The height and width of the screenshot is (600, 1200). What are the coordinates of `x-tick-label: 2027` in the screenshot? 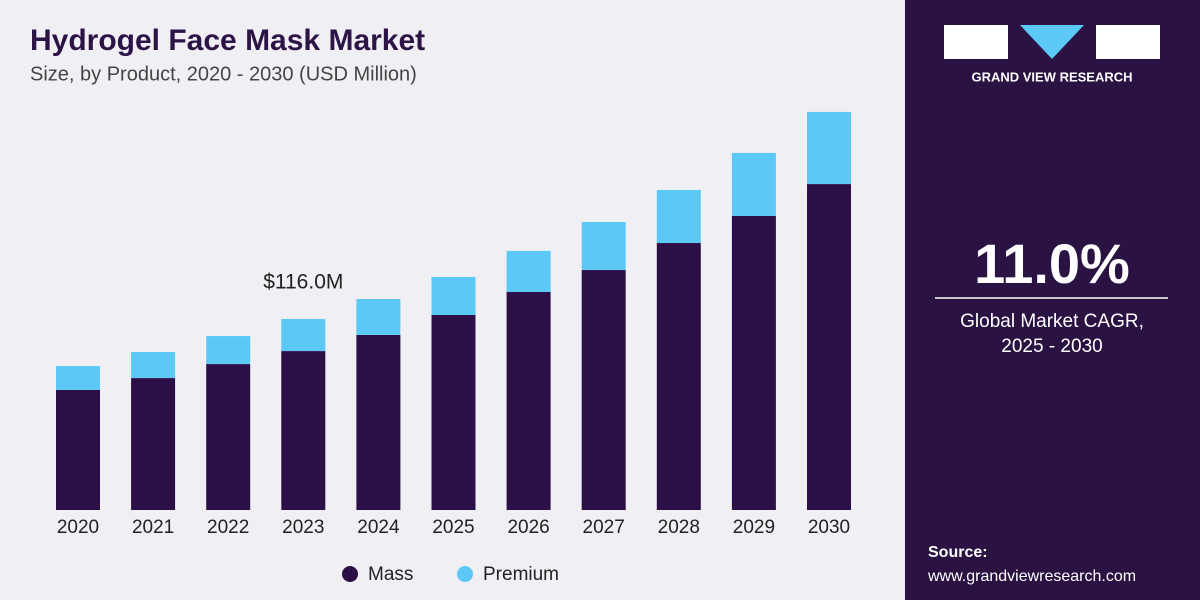 It's located at (604, 527).